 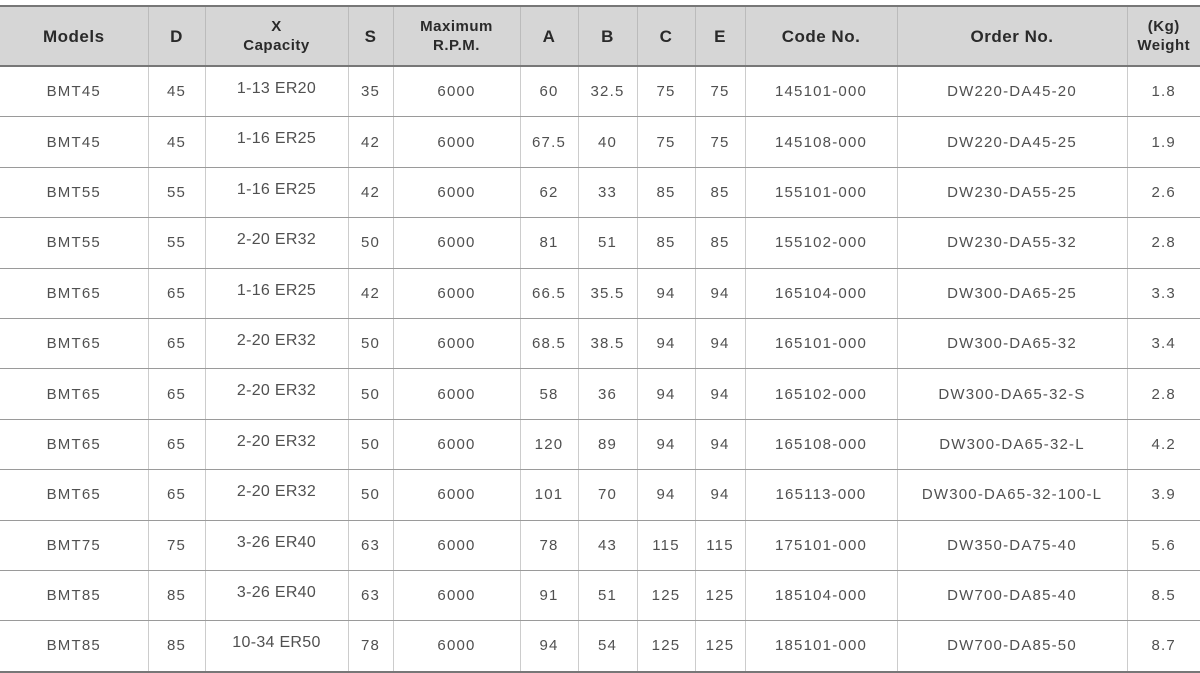 What do you see at coordinates (821, 394) in the screenshot?
I see `table-cell: 165102-000` at bounding box center [821, 394].